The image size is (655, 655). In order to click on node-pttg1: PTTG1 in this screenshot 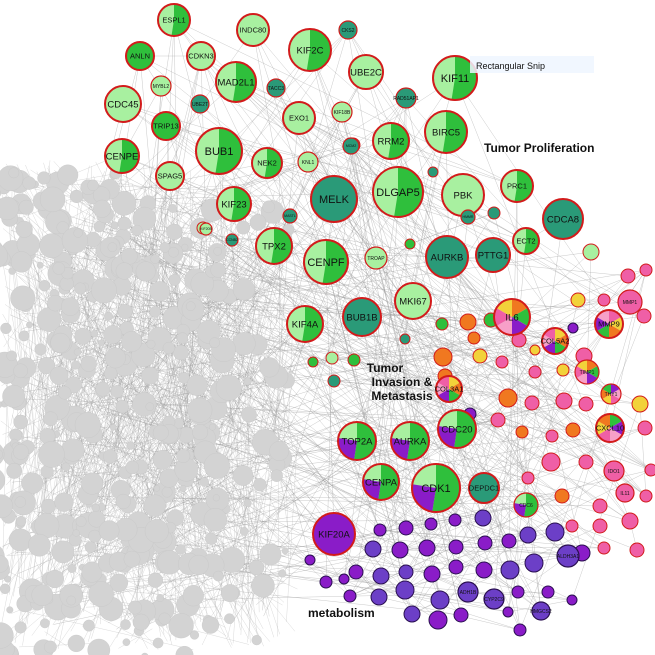, I will do `click(493, 255)`.